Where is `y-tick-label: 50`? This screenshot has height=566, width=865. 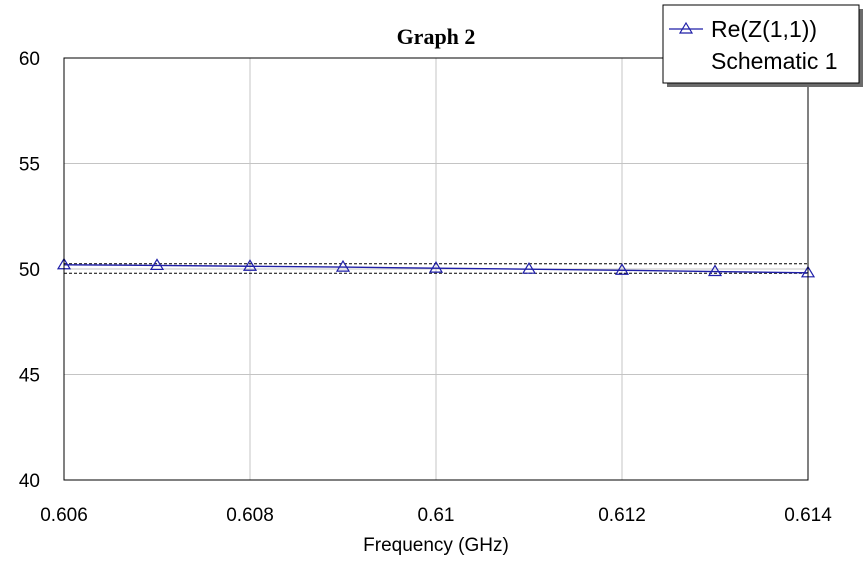 y-tick-label: 50 is located at coordinates (29, 270).